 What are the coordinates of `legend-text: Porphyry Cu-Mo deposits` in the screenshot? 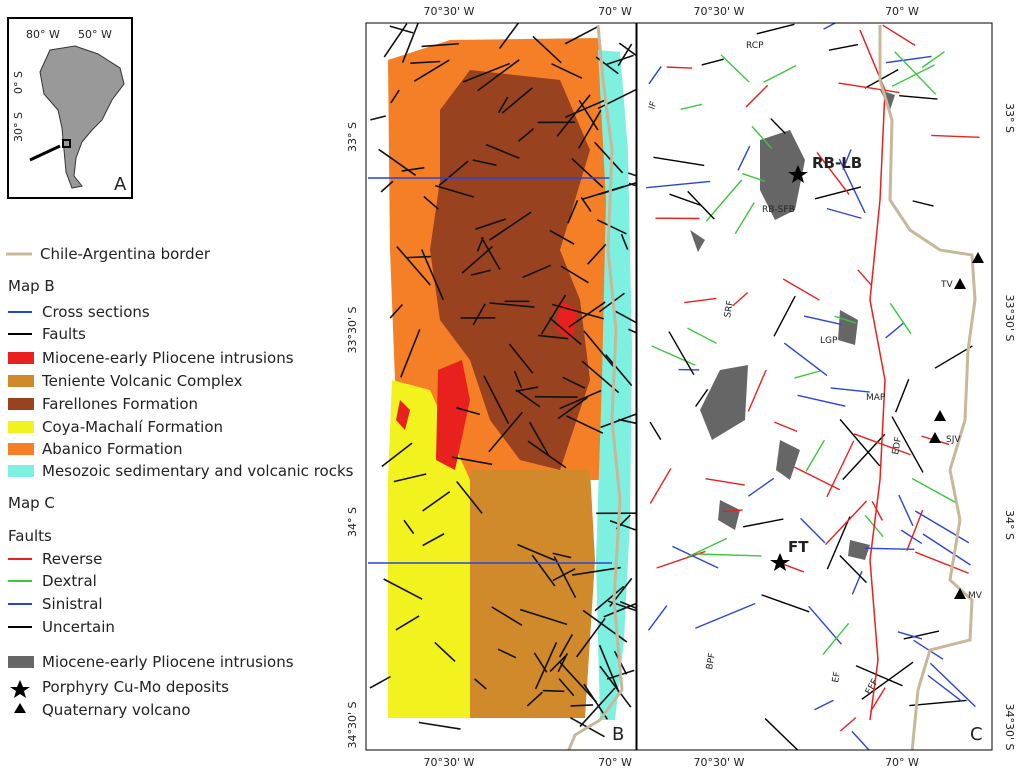 It's located at (135, 687).